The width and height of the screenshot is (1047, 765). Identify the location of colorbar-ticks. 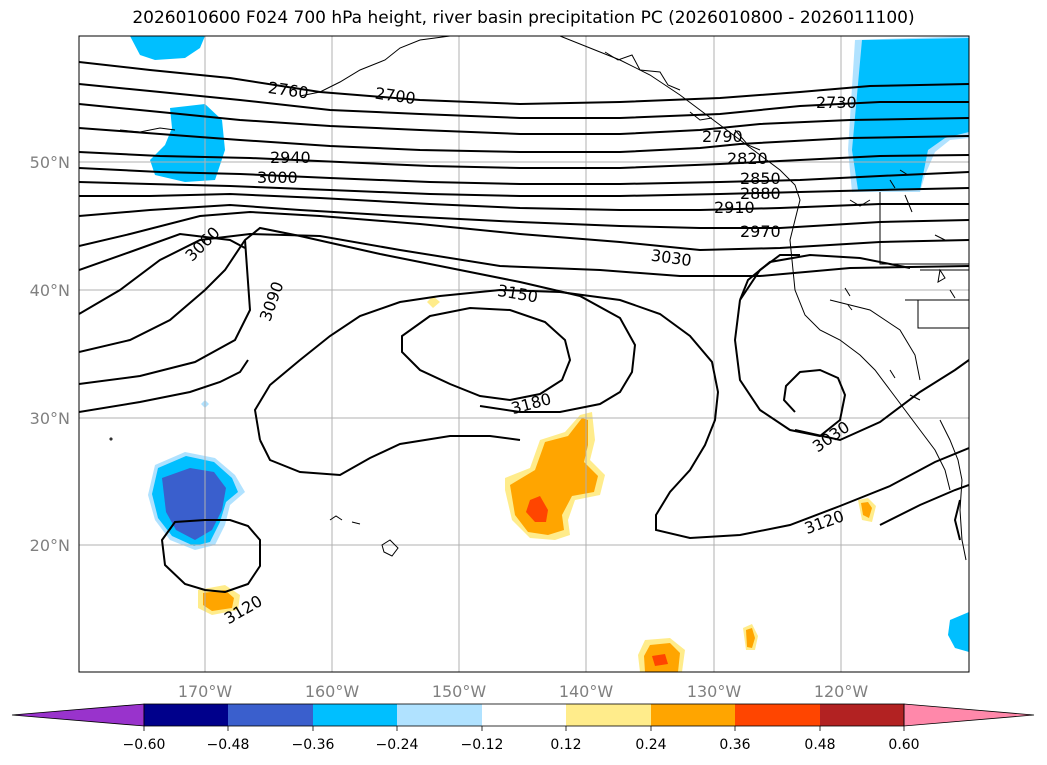
(524, 728).